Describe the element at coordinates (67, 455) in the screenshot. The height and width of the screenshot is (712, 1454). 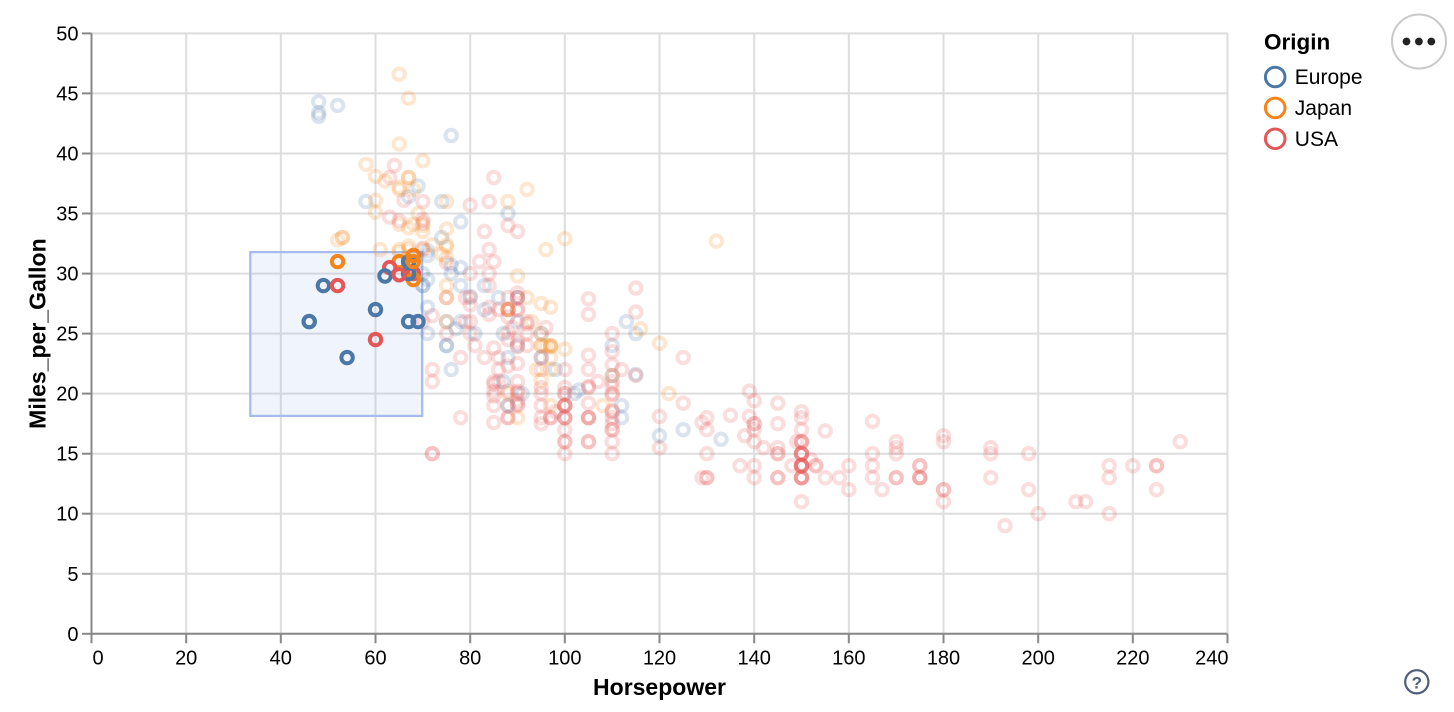
I see `svg-text: 15` at that location.